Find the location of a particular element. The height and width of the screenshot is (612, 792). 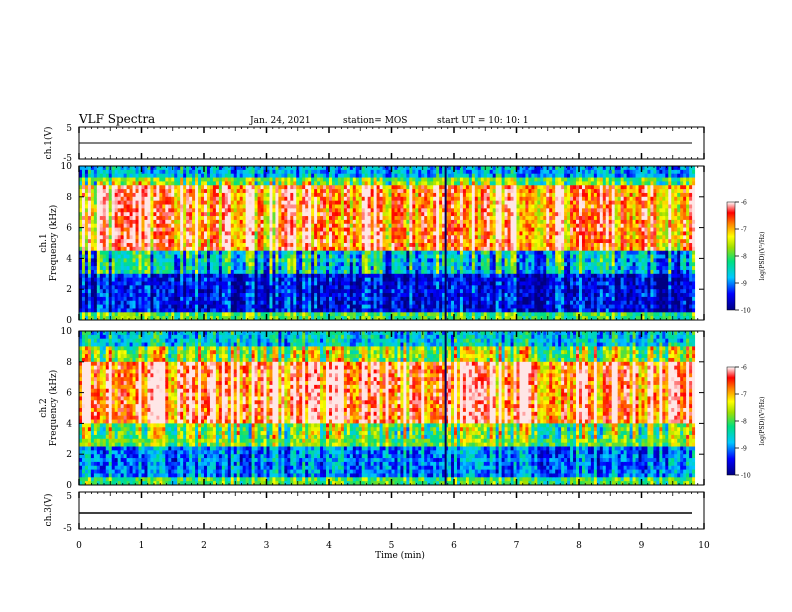

x-tick-label: 6 is located at coordinates (454, 546).